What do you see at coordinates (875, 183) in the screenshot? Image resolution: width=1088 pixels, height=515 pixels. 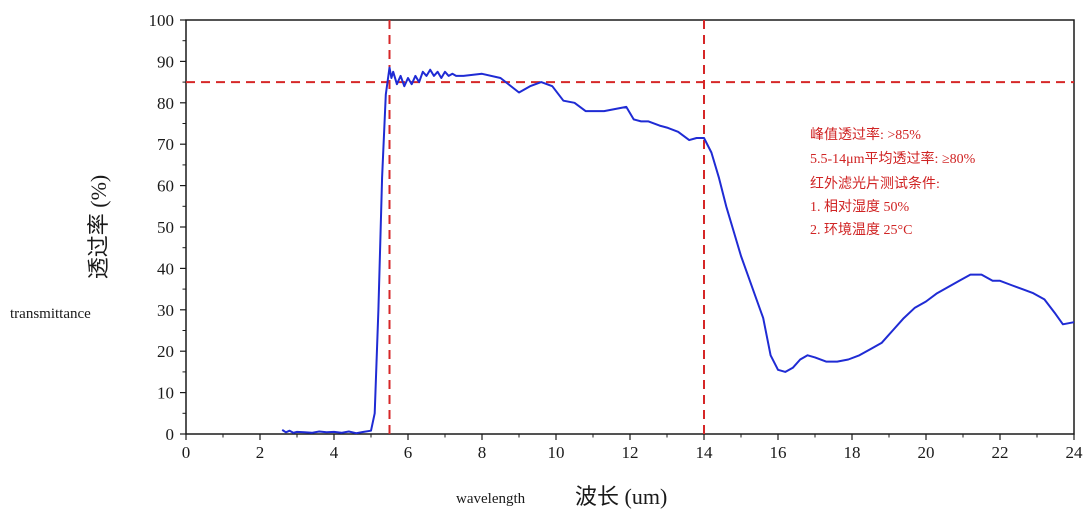 I see `annotation-conditions-title: 红外滤光片测试条件:` at bounding box center [875, 183].